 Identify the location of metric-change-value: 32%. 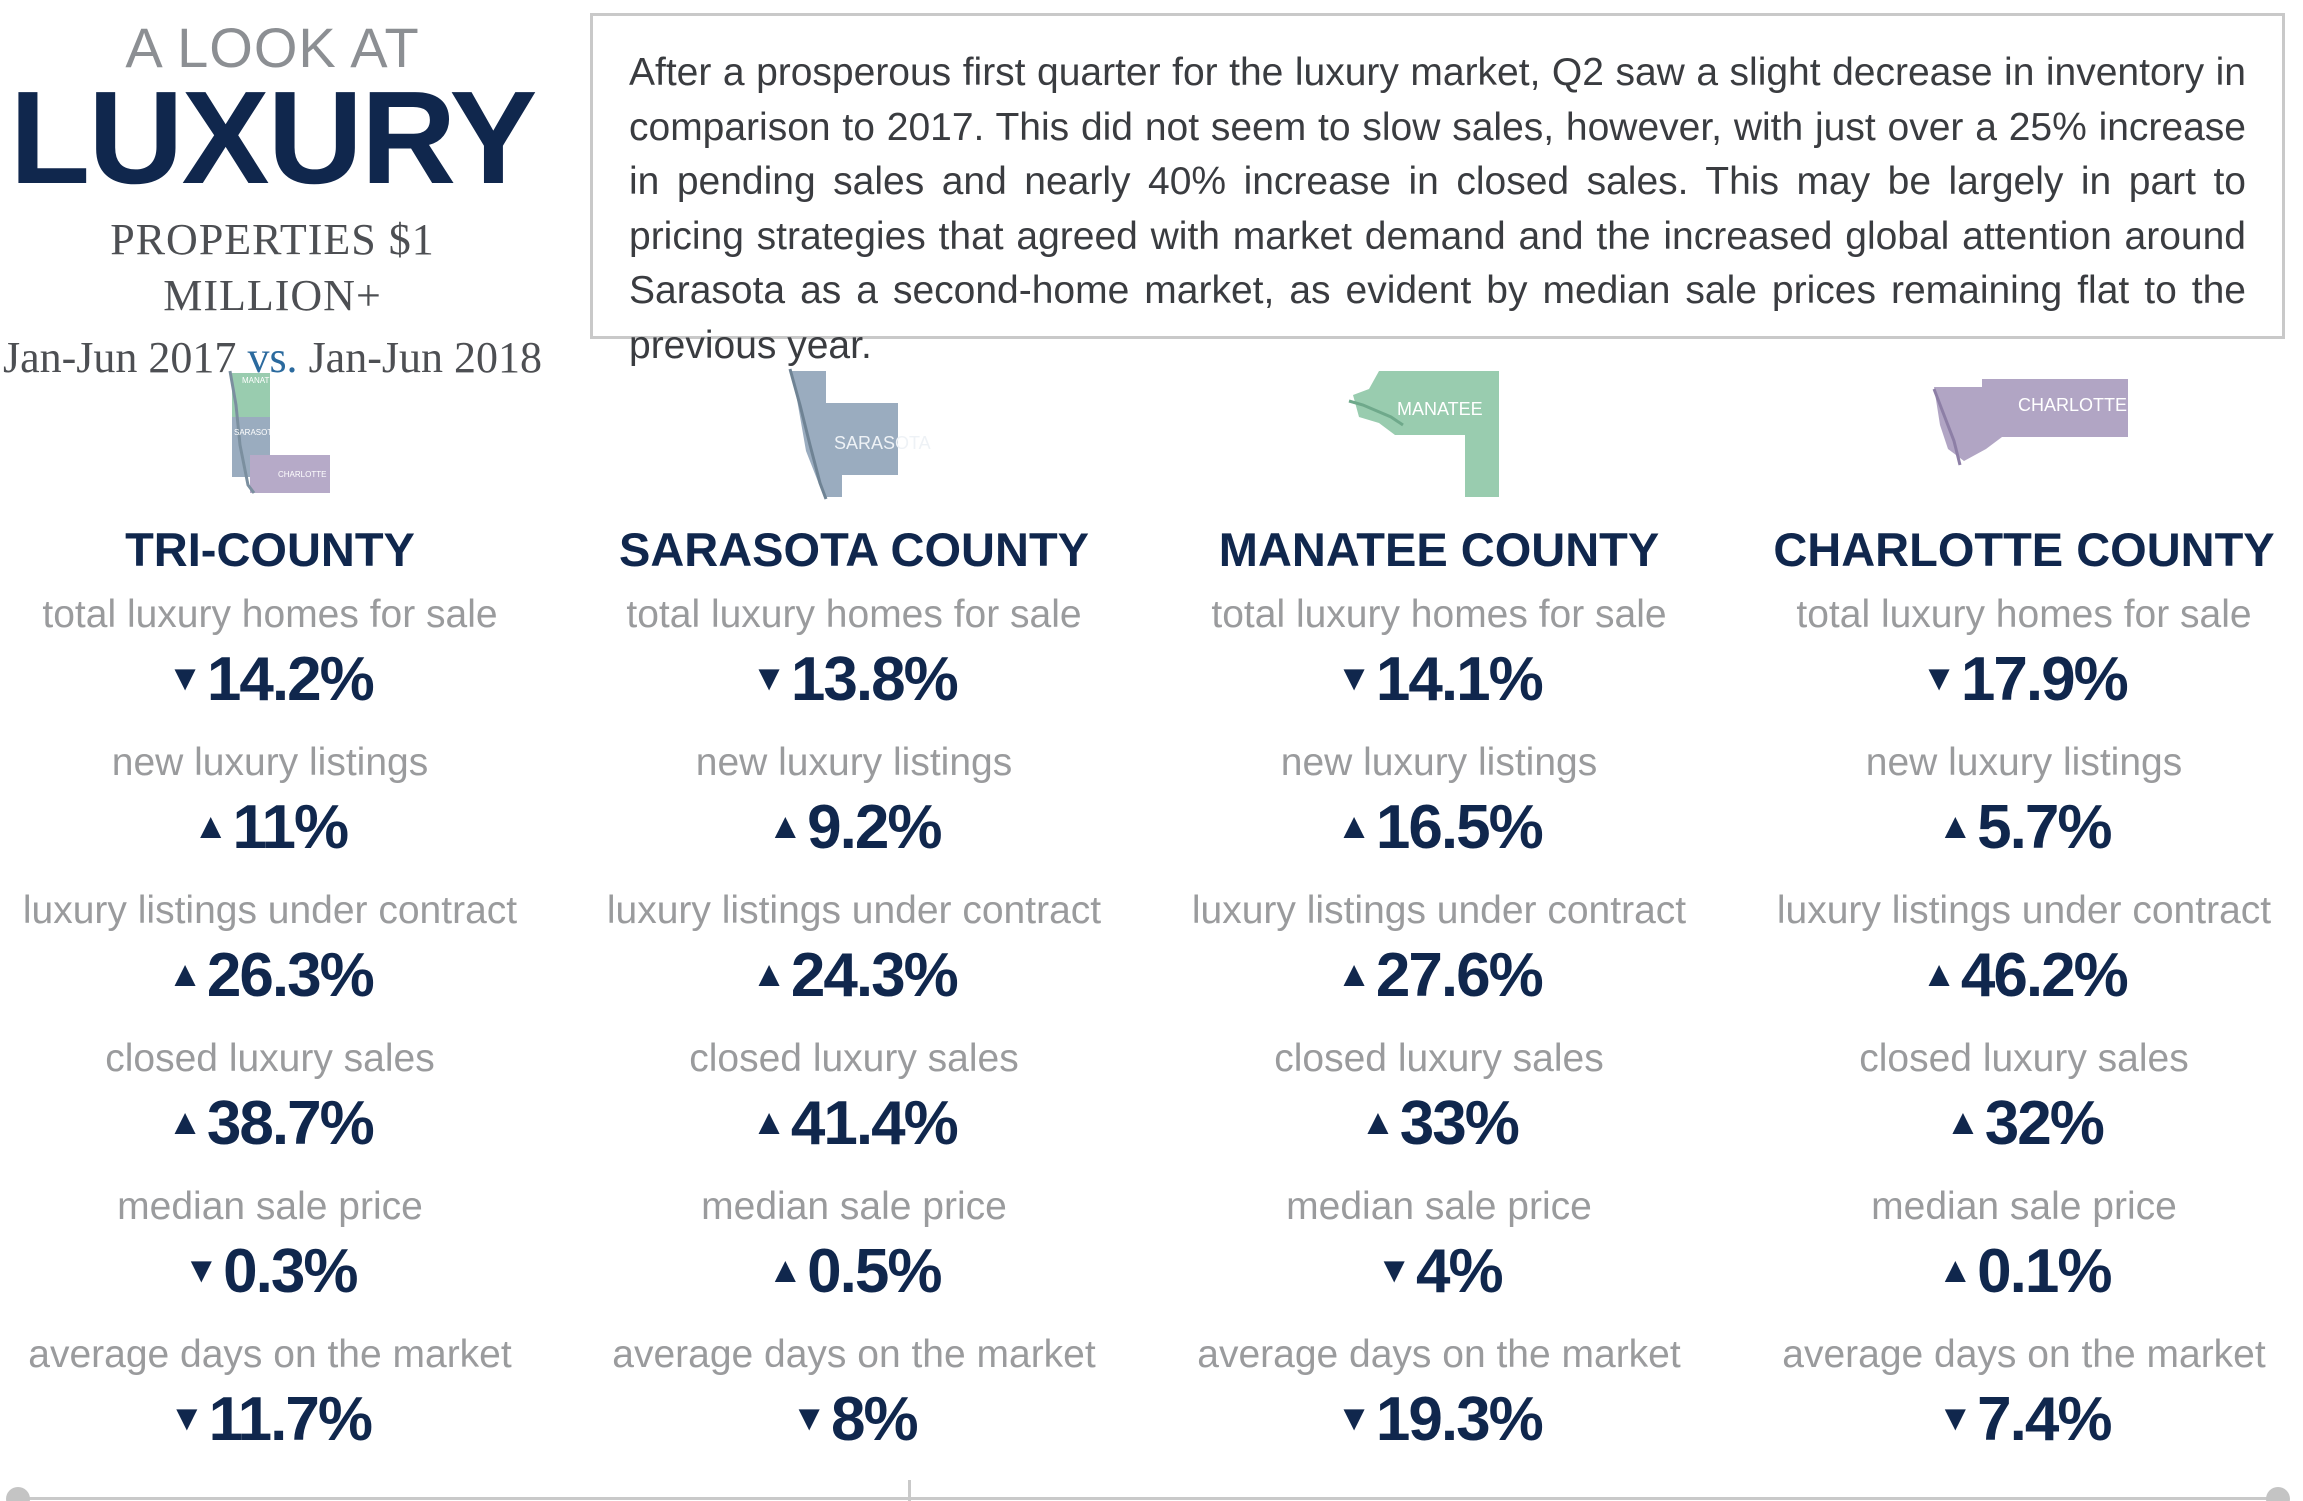
(2044, 1123).